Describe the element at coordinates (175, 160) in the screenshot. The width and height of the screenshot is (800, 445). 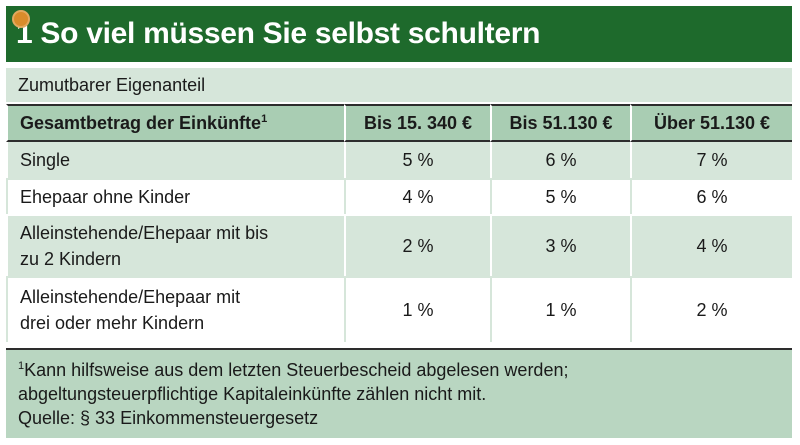
I see `row-label: Single` at that location.